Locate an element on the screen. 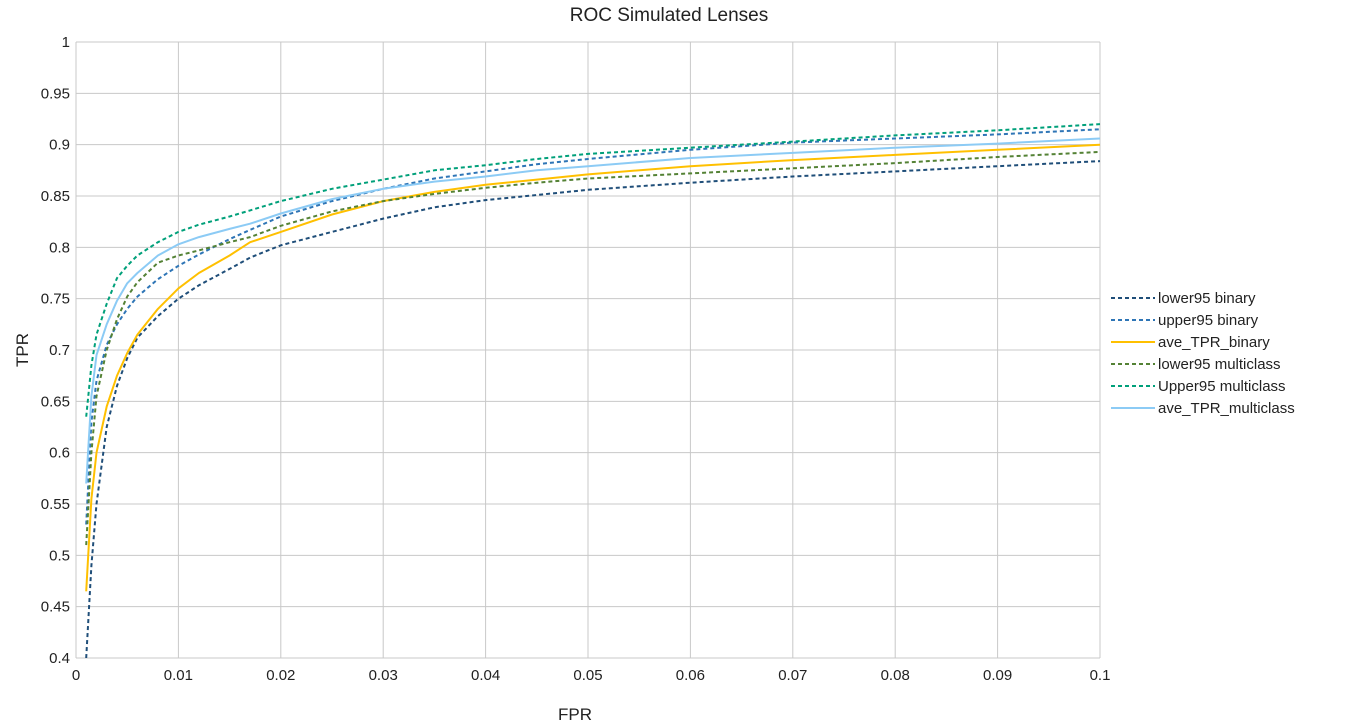 The height and width of the screenshot is (723, 1351). y-tick-label: 0.65 is located at coordinates (55, 401).